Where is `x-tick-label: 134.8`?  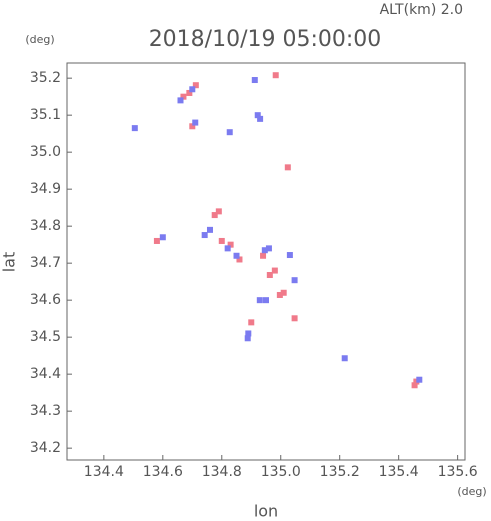 x-tick-label: 134.8 is located at coordinates (222, 472).